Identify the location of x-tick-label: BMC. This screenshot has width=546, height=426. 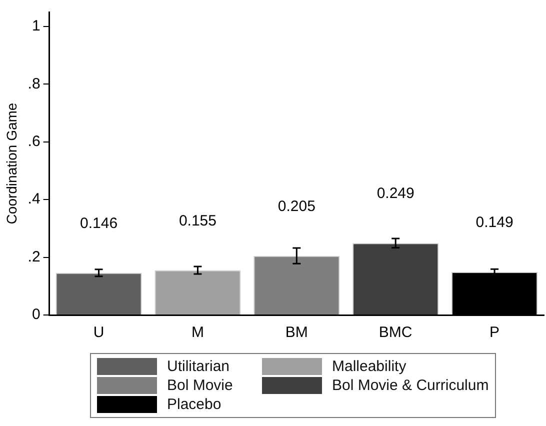
(395, 333).